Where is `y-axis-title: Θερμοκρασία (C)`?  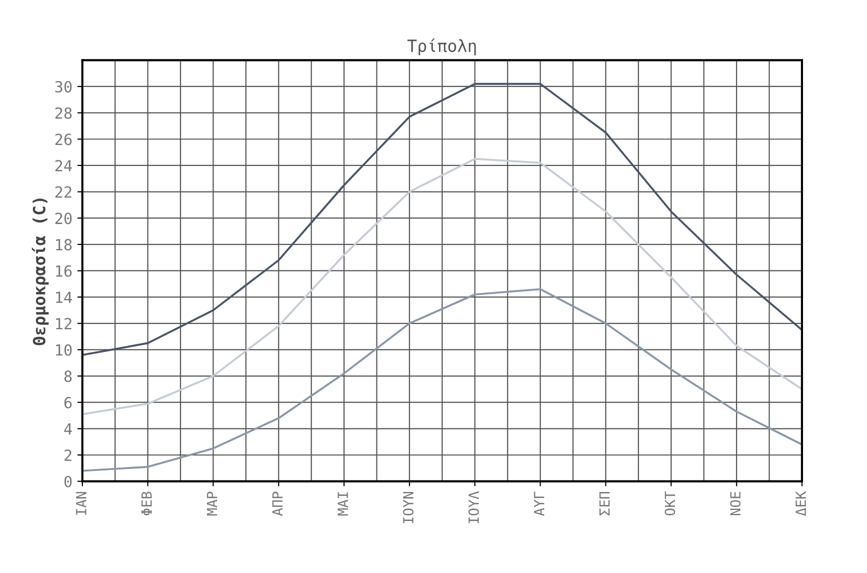
y-axis-title: Θερμοκρασία (C) is located at coordinates (40, 272).